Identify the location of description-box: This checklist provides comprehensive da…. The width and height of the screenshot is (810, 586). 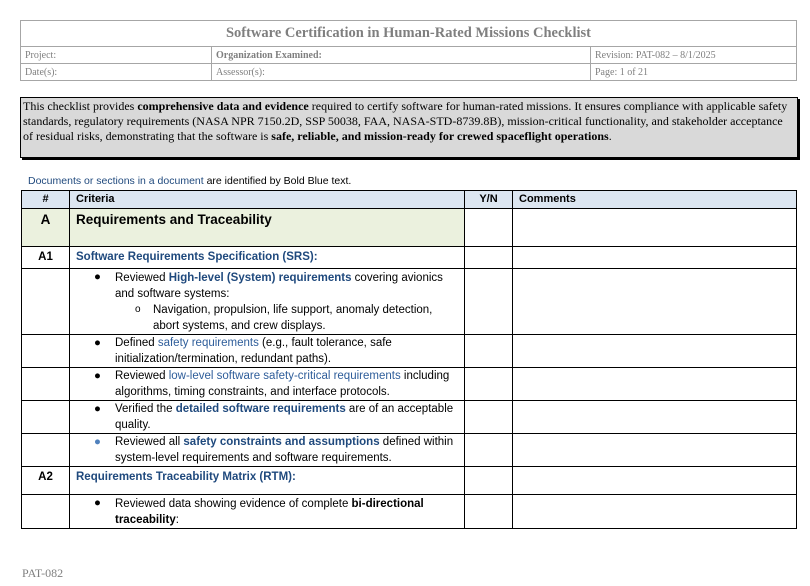
(409, 127).